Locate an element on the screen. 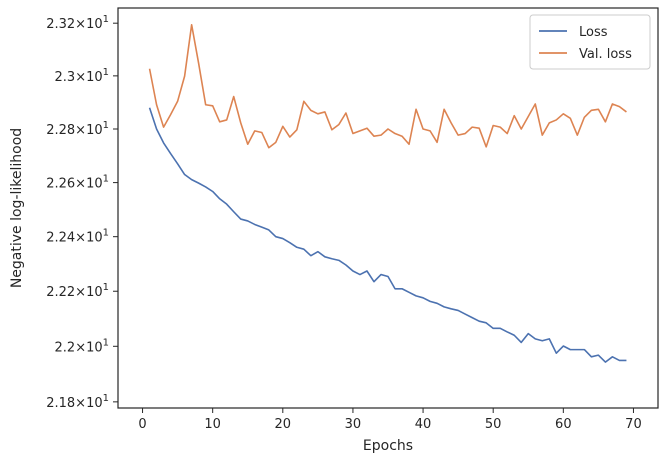 This screenshot has width=667, height=463. legend-label: Loss is located at coordinates (593, 32).